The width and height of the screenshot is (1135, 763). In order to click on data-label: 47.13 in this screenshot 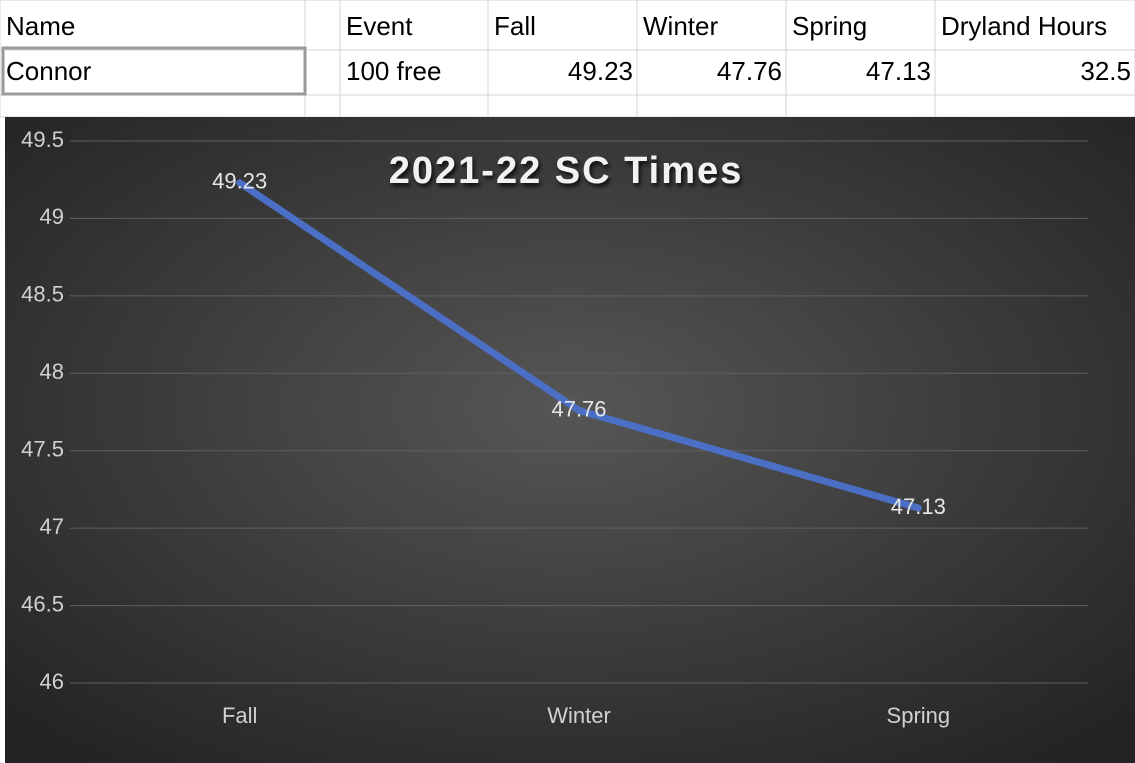, I will do `click(918, 506)`.